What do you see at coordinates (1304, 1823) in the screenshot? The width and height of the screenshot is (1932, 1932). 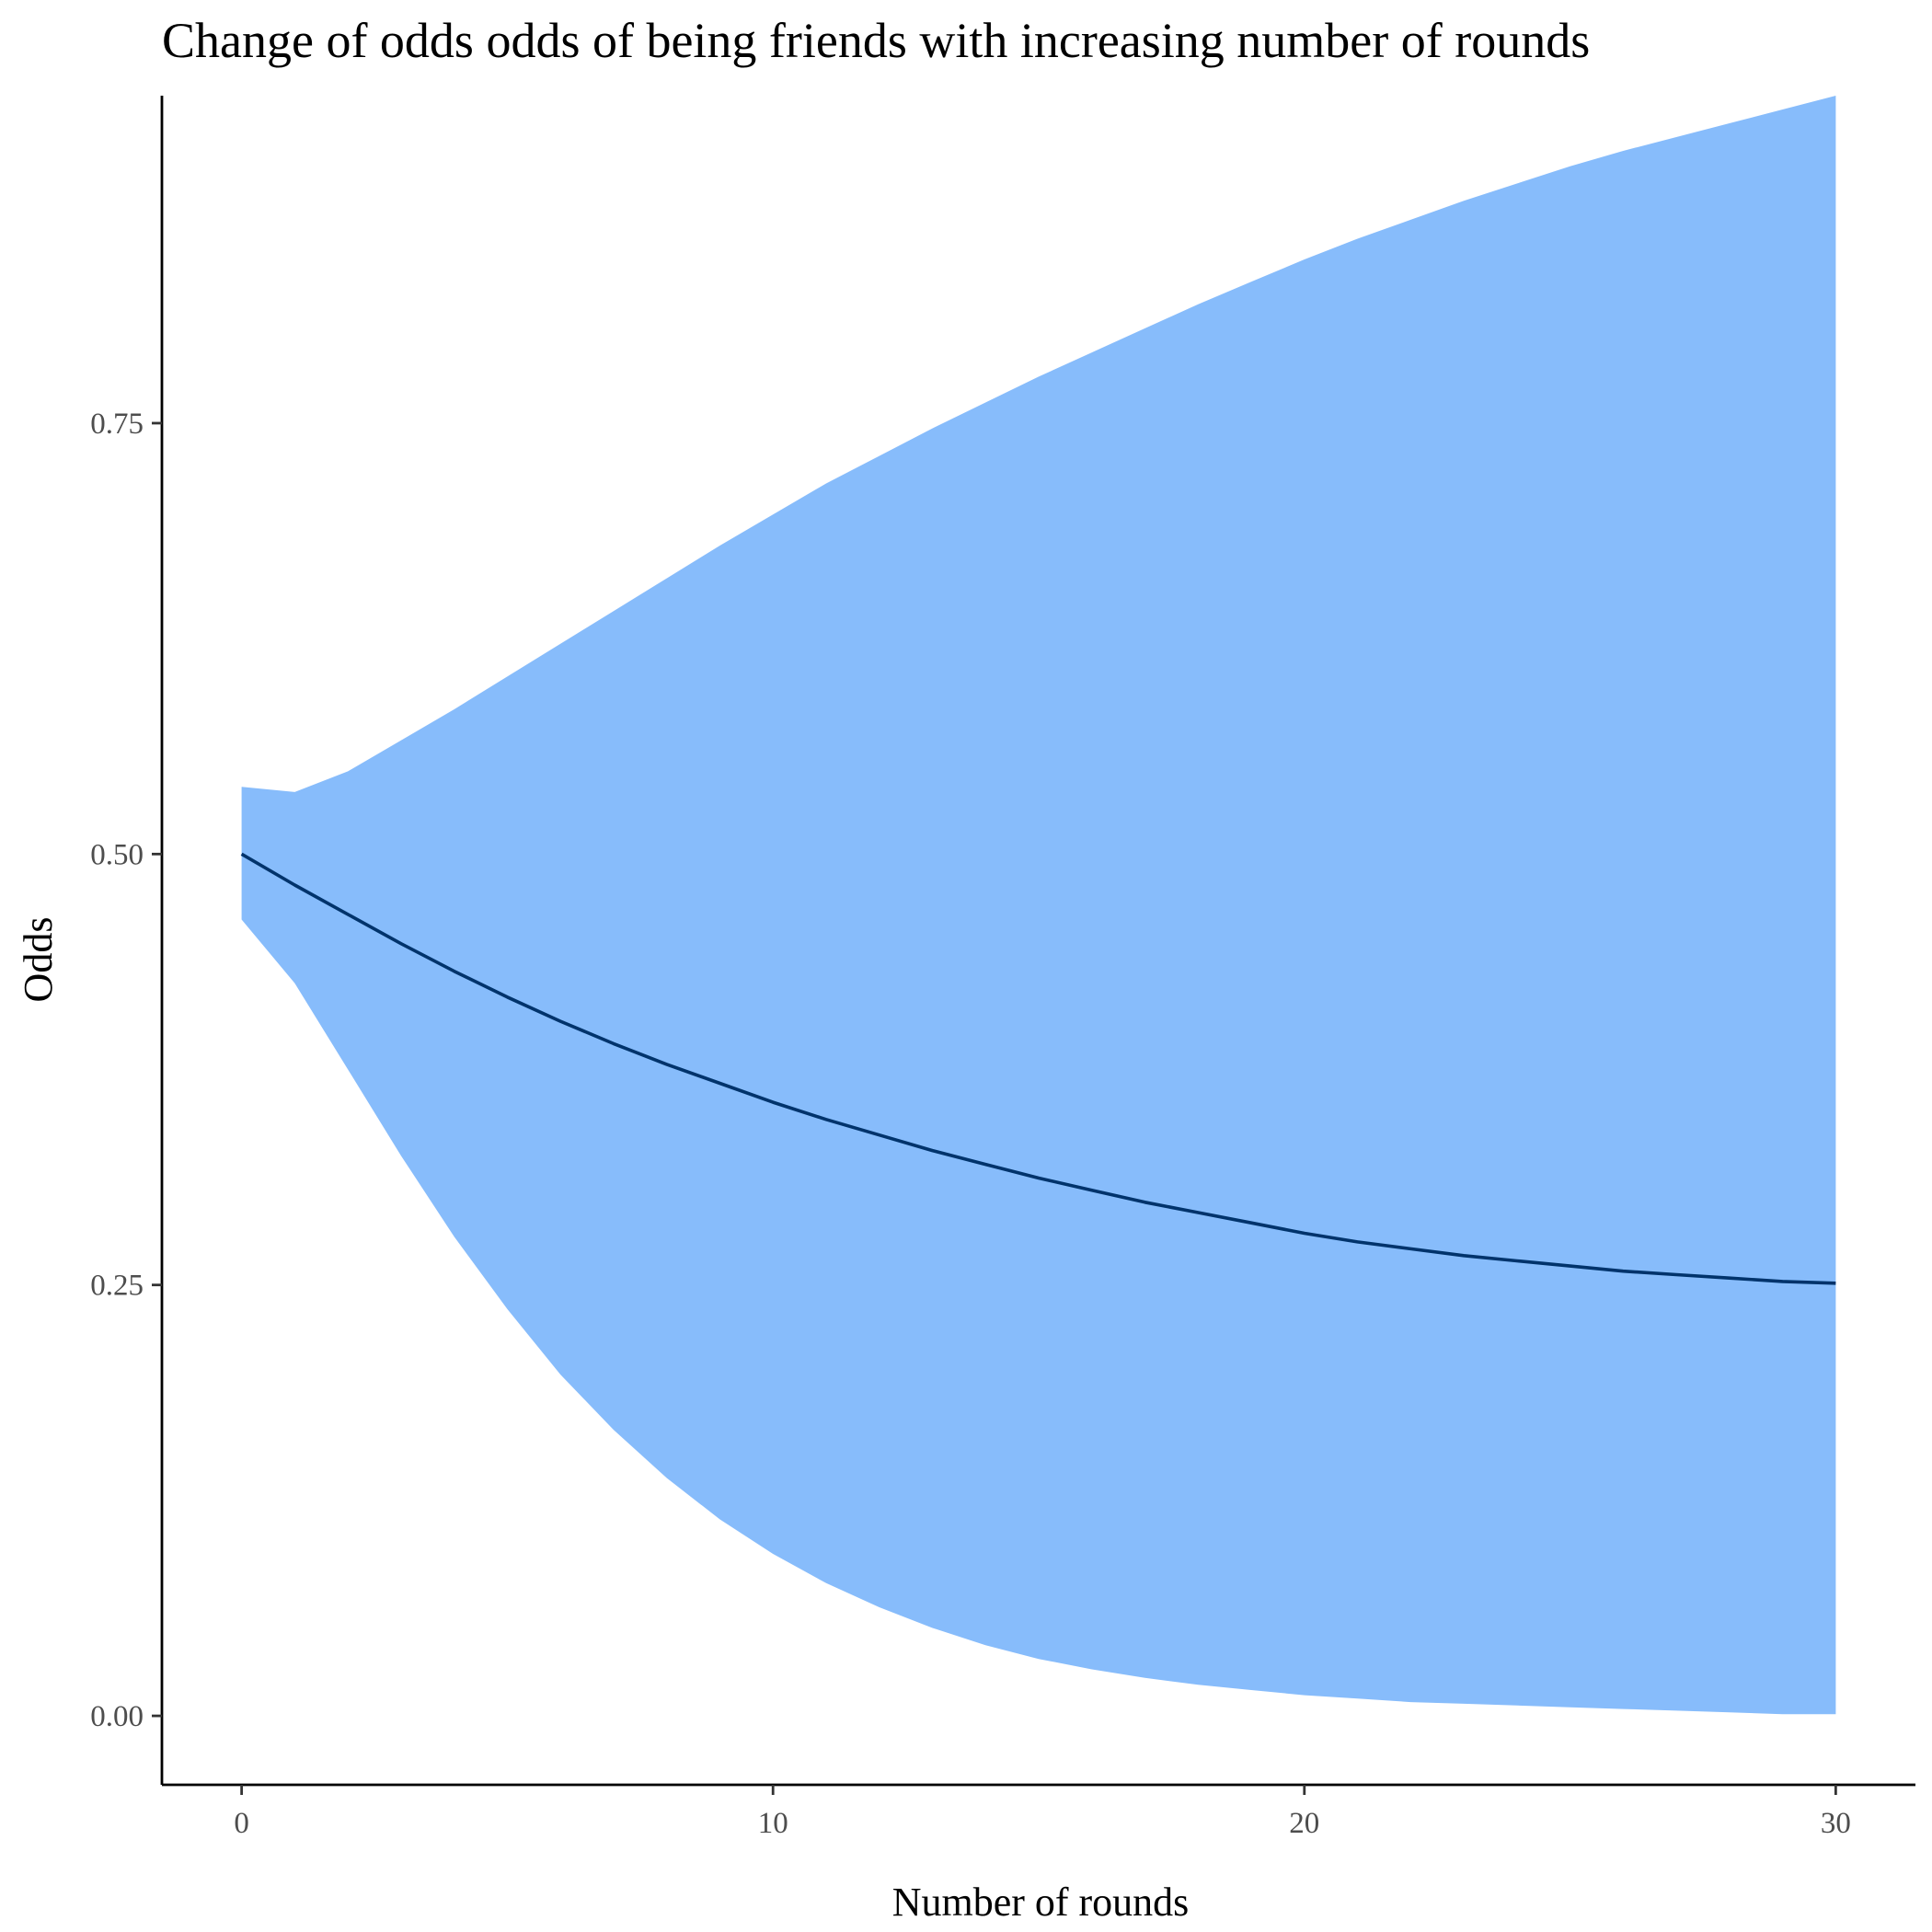 I see `x-tick-label: 20` at bounding box center [1304, 1823].